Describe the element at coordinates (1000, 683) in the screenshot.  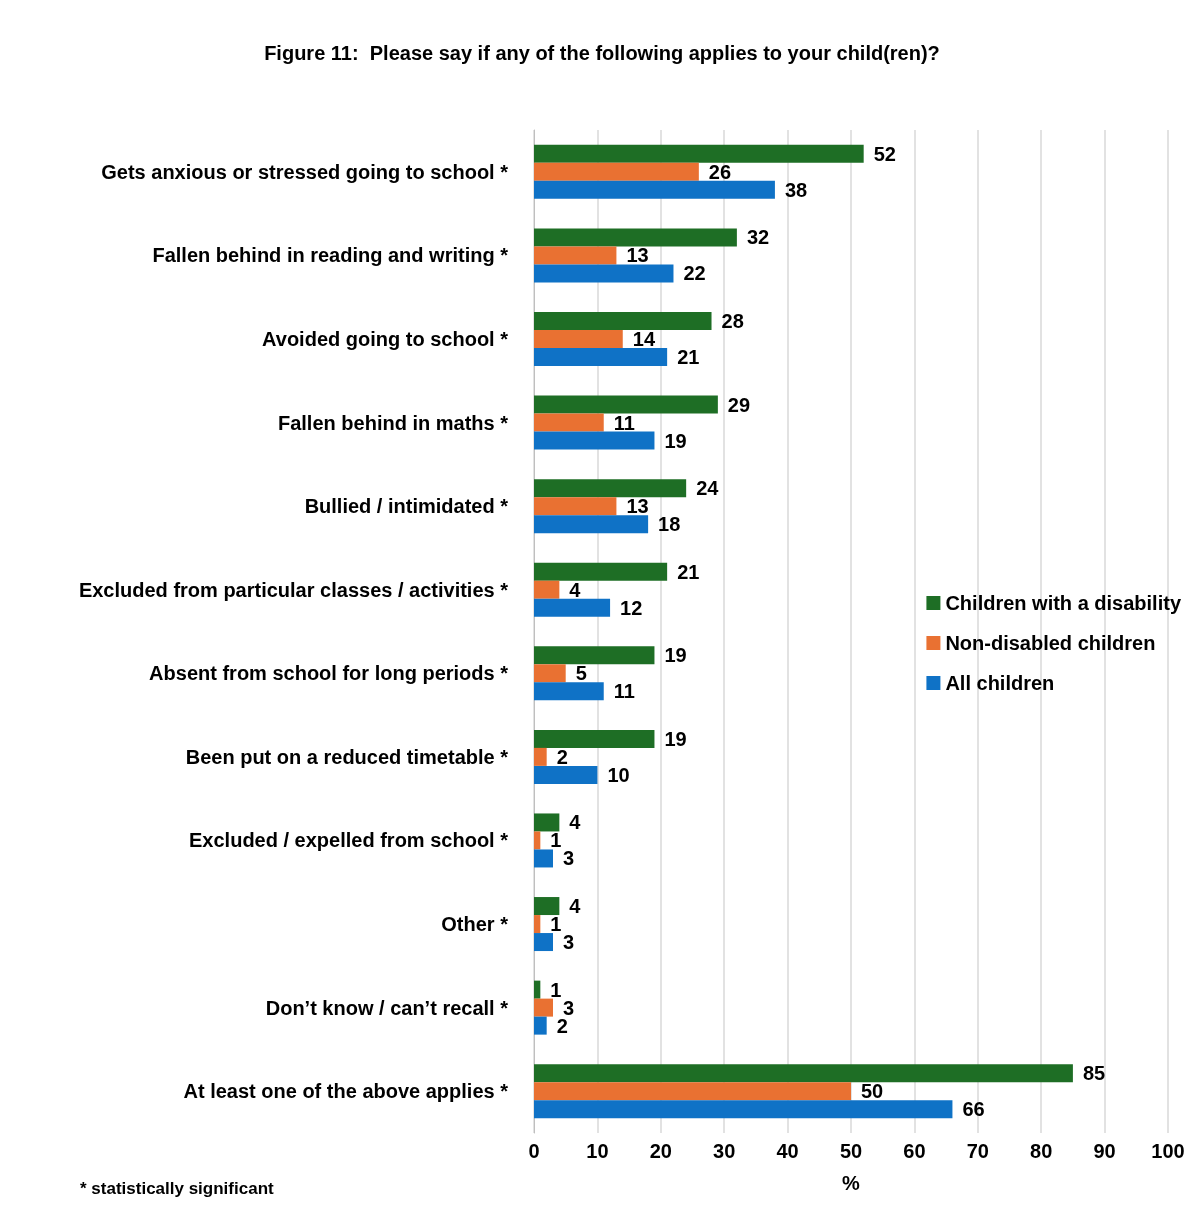
I see `legend-label: All children` at that location.